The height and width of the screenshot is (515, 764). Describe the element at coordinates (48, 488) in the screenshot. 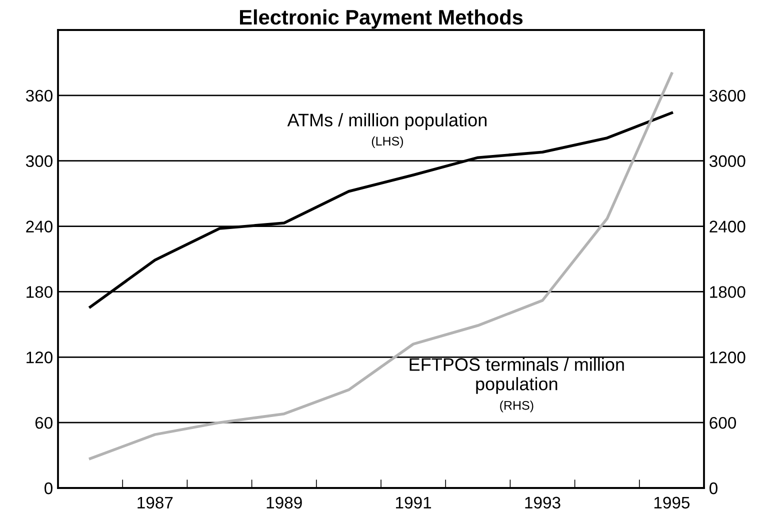

I see `y-tick-label: 0` at that location.